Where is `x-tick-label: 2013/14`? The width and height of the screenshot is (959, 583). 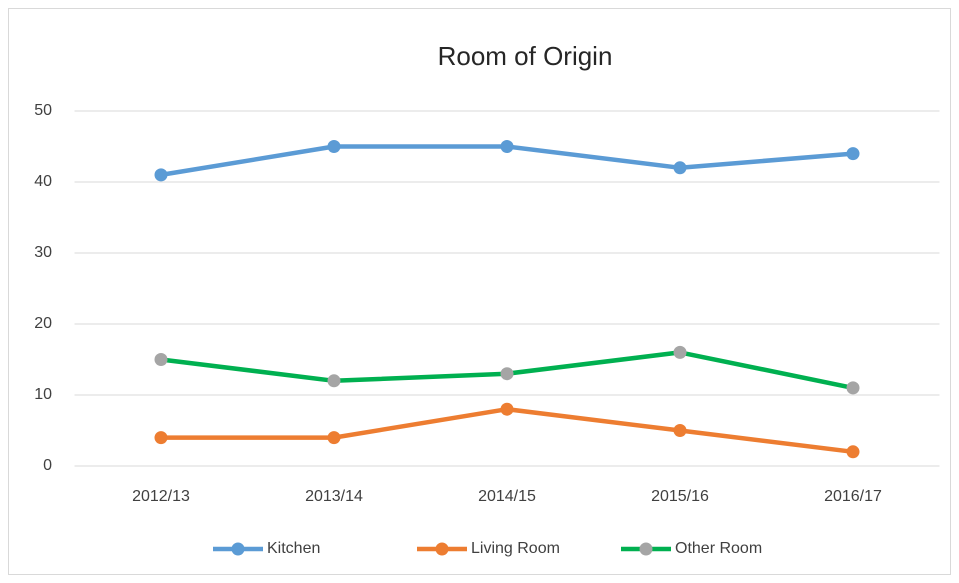
x-tick-label: 2013/14 is located at coordinates (334, 496).